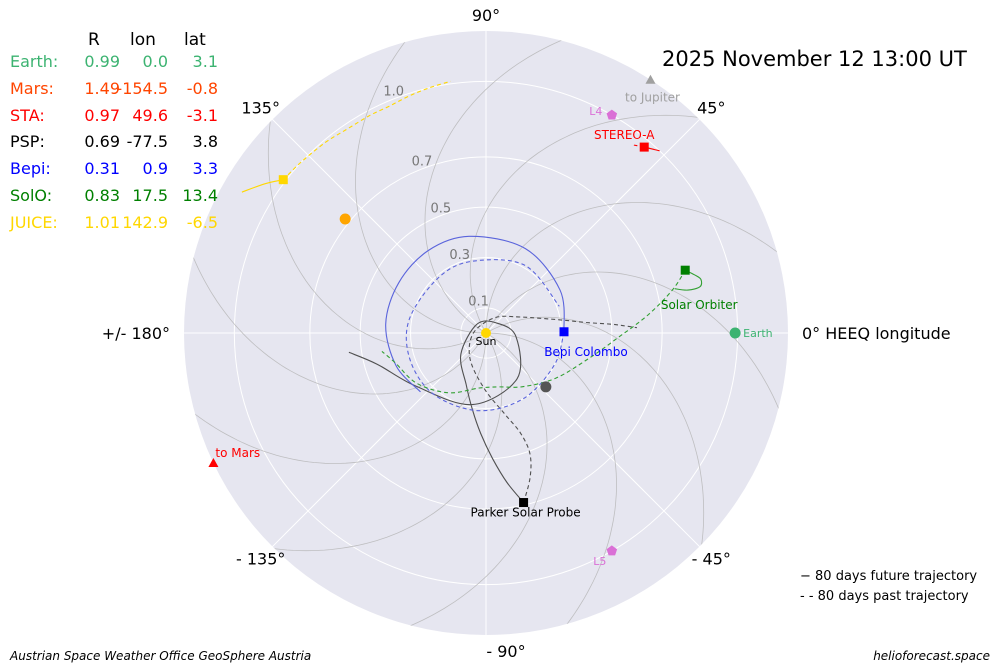 The width and height of the screenshot is (1000, 667). I want to click on table-row: PSP: 0.69 -77.5 3.8, so click(115, 143).